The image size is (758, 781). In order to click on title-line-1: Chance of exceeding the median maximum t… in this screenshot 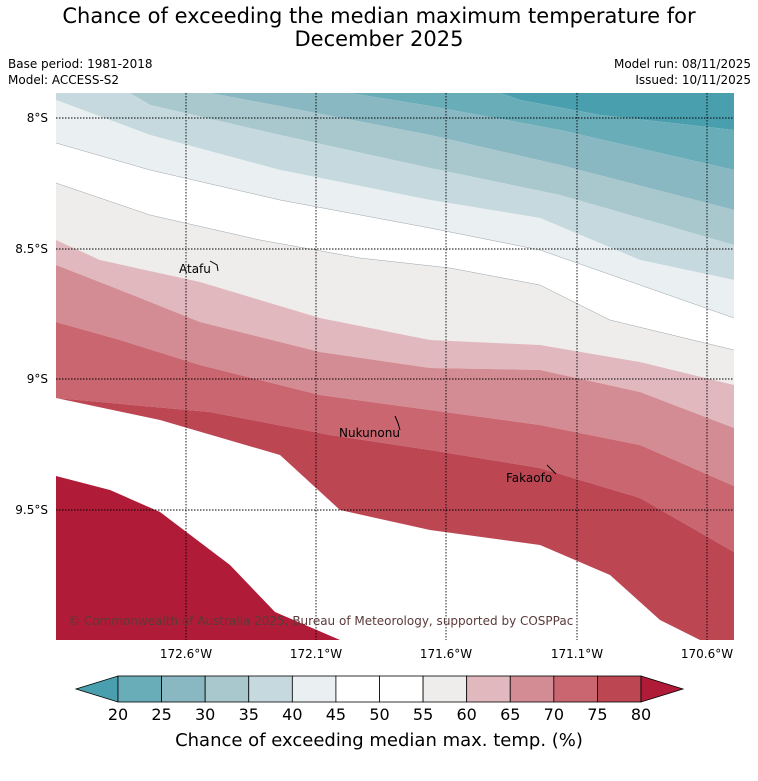, I will do `click(379, 16)`.